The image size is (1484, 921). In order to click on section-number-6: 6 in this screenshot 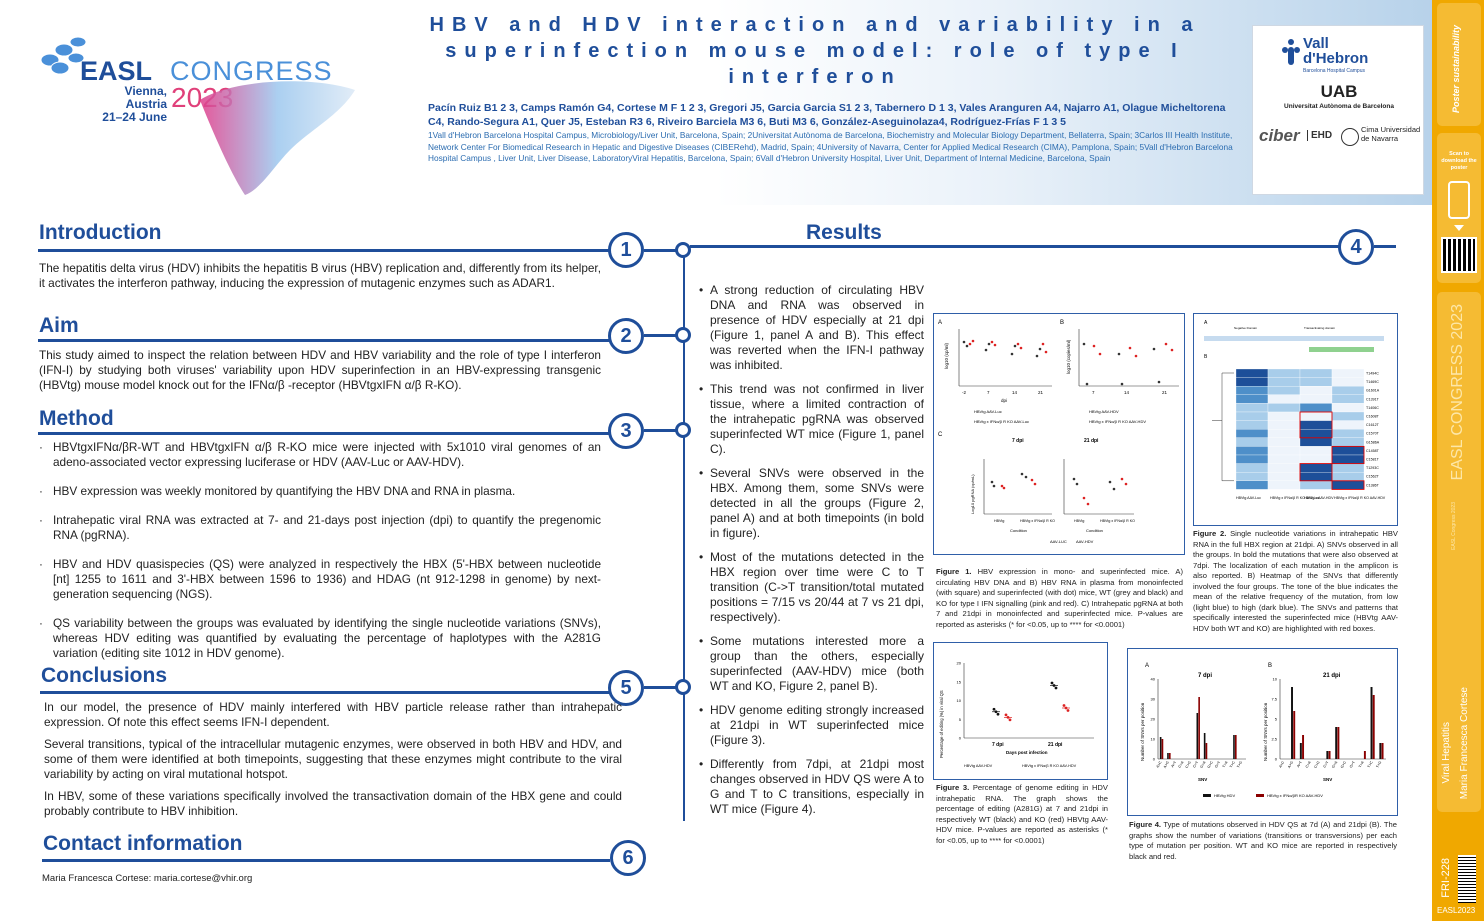, I will do `click(628, 858)`.